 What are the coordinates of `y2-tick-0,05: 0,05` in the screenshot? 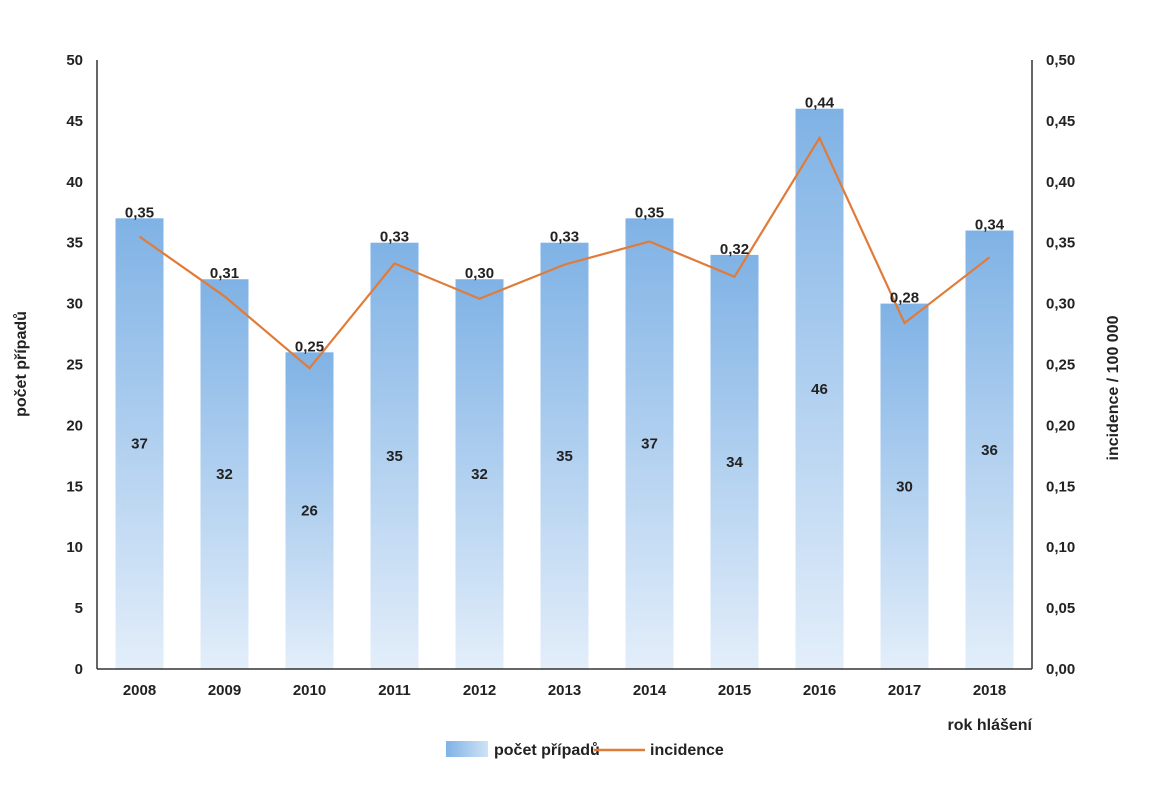 It's located at (1060, 608).